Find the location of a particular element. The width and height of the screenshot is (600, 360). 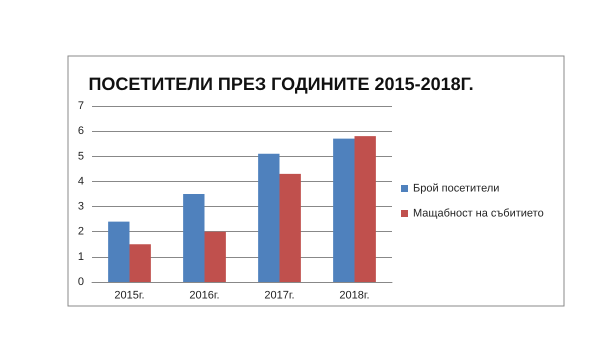

y-tick-label: 1 is located at coordinates (81, 256).